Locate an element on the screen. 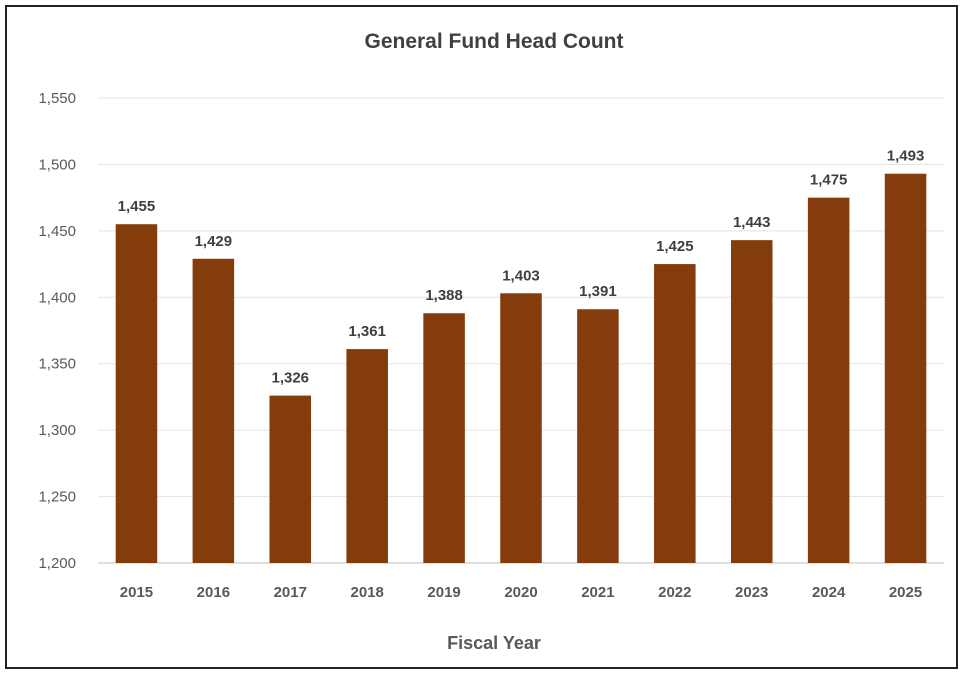 The image size is (967, 677). data-label: 1,429 is located at coordinates (214, 241).